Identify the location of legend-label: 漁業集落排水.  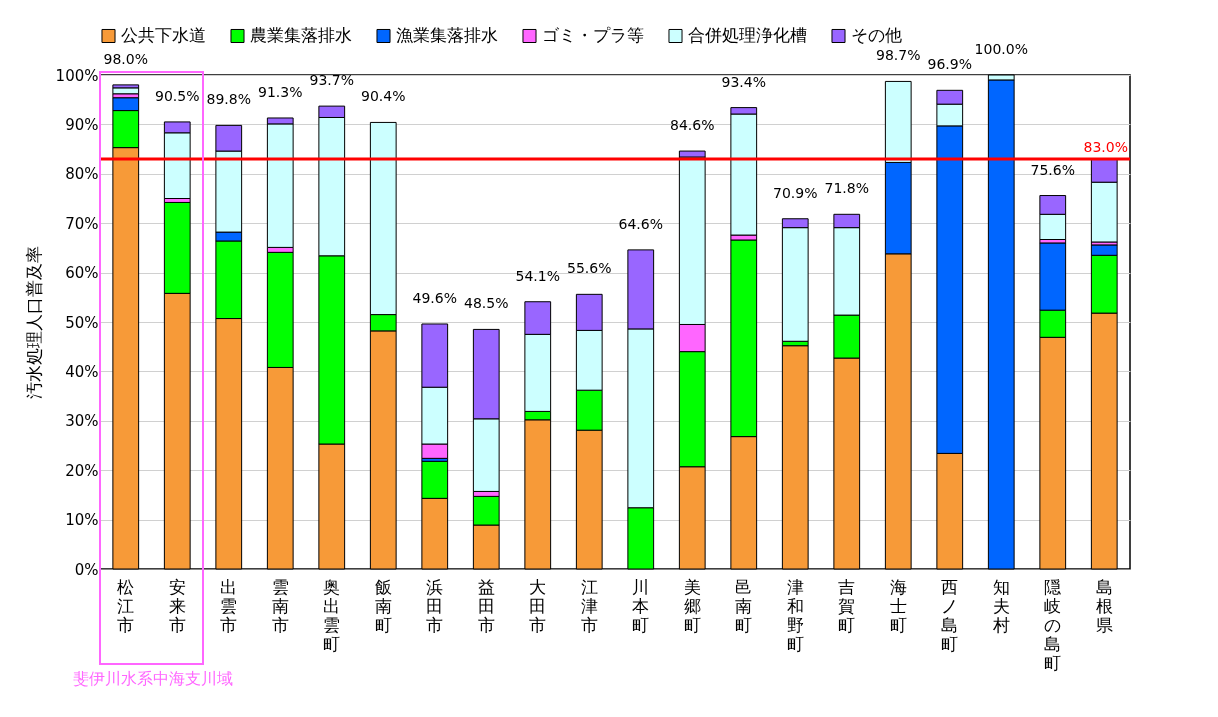
(447, 34).